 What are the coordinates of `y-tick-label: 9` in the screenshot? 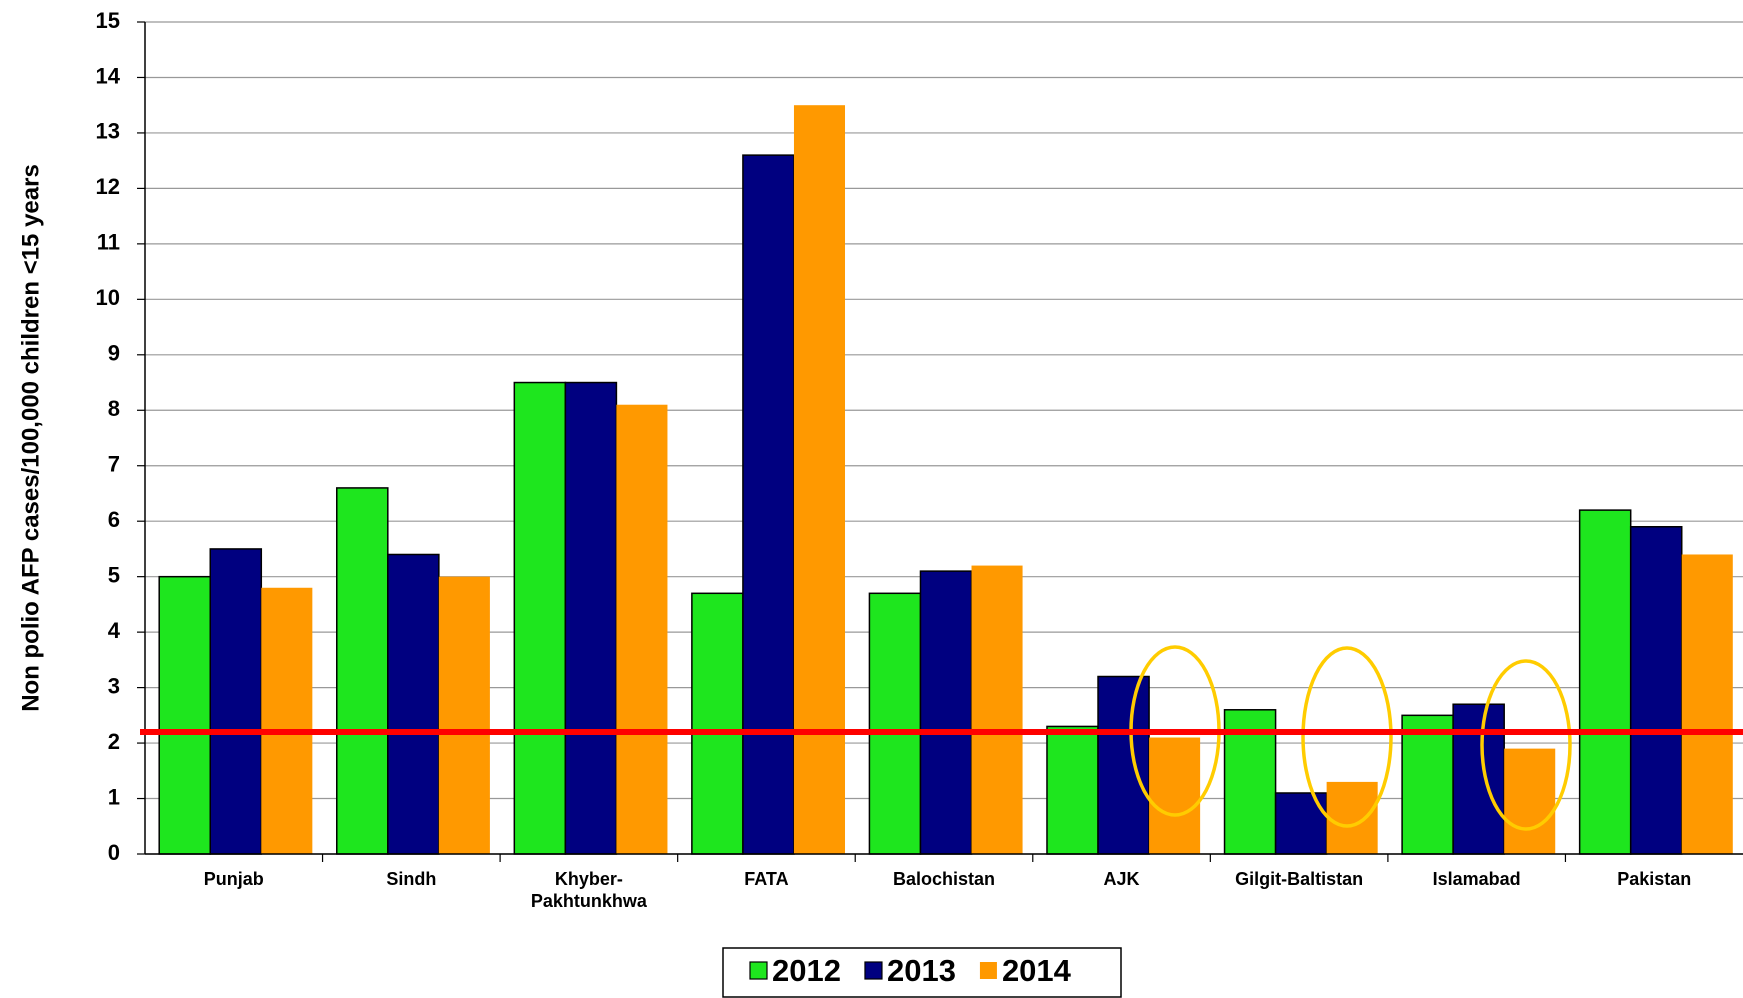 It's located at (114, 353).